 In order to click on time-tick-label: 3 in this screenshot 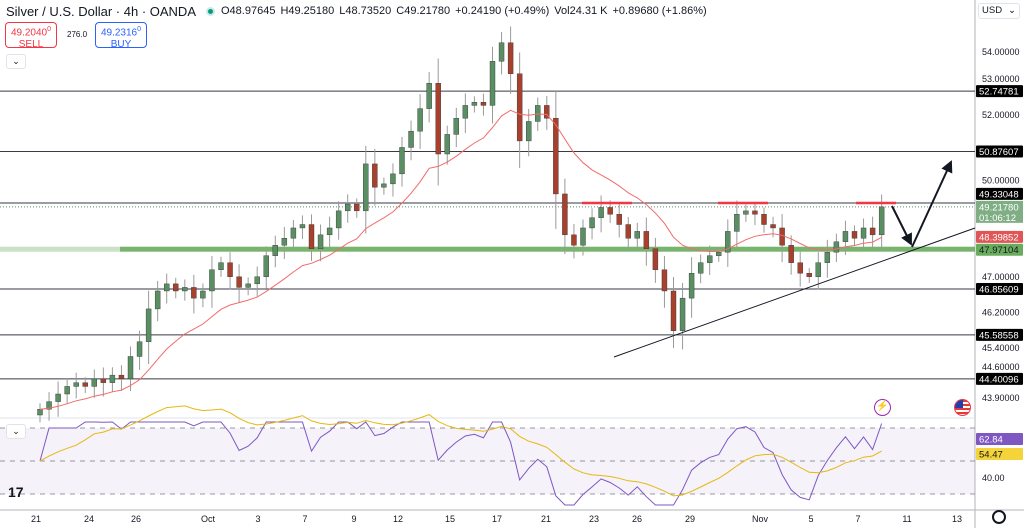, I will do `click(257, 519)`.